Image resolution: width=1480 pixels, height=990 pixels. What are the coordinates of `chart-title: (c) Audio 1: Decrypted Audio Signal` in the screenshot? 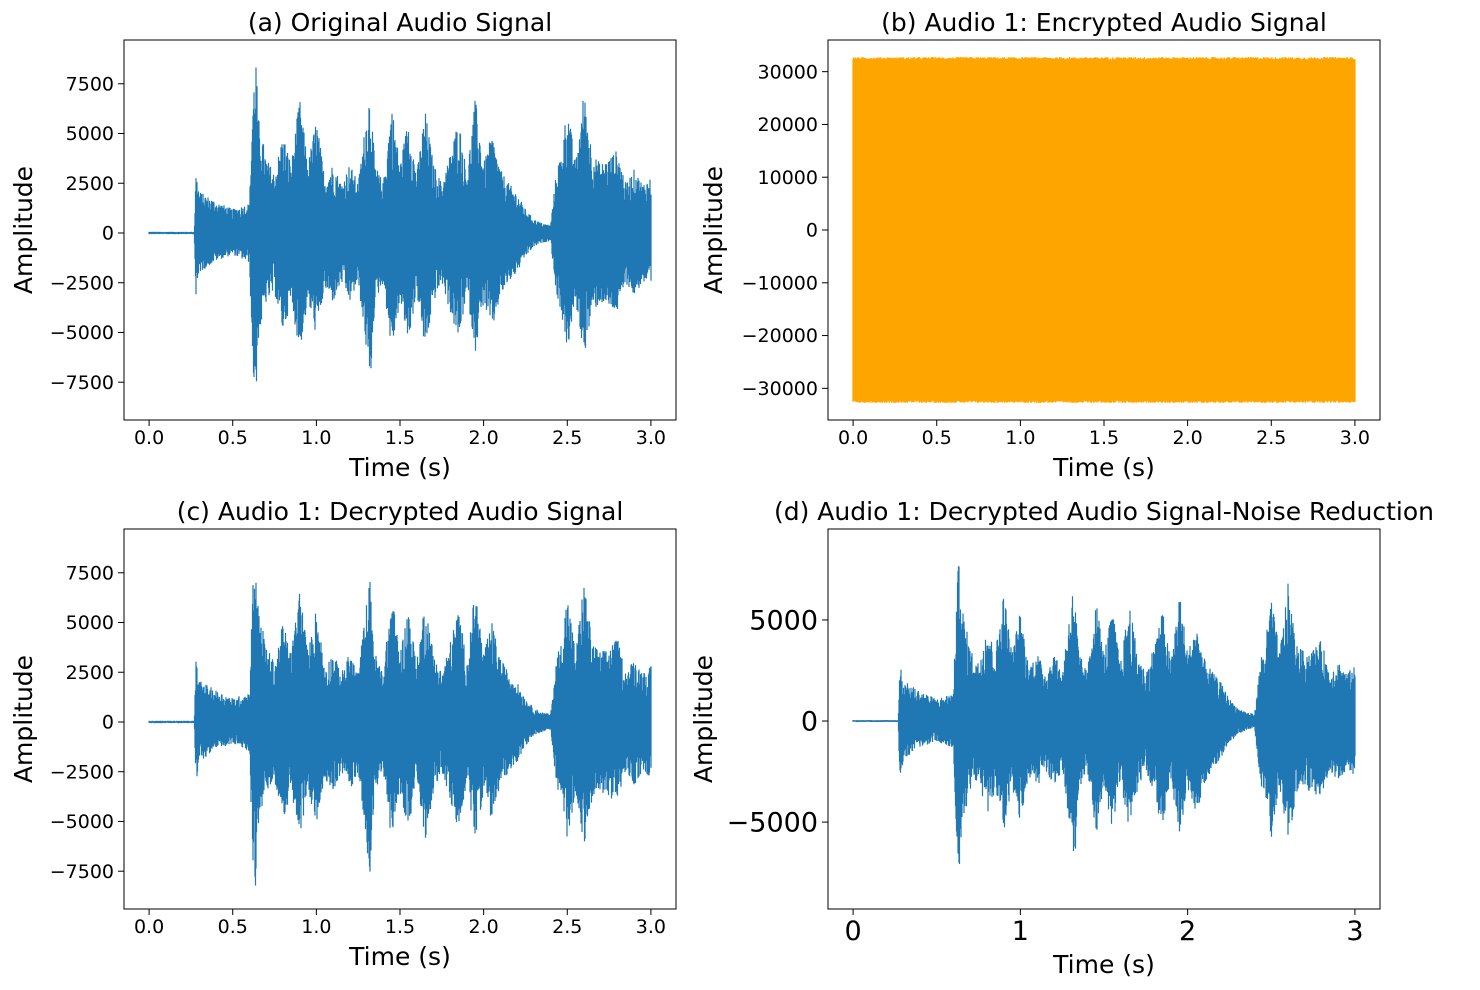 It's located at (400, 511).